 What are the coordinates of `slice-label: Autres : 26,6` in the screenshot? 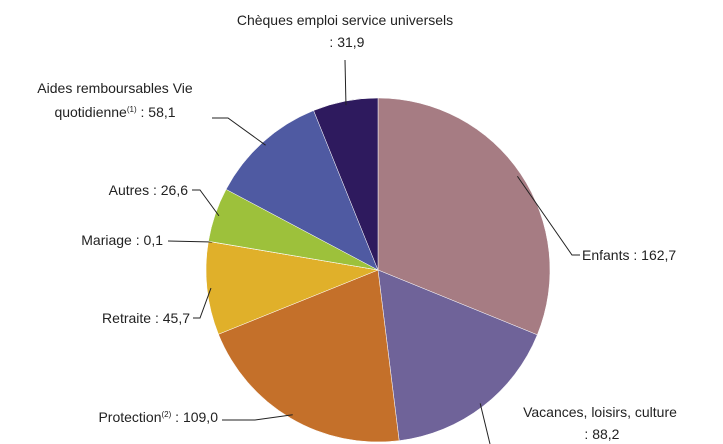 It's located at (148, 190).